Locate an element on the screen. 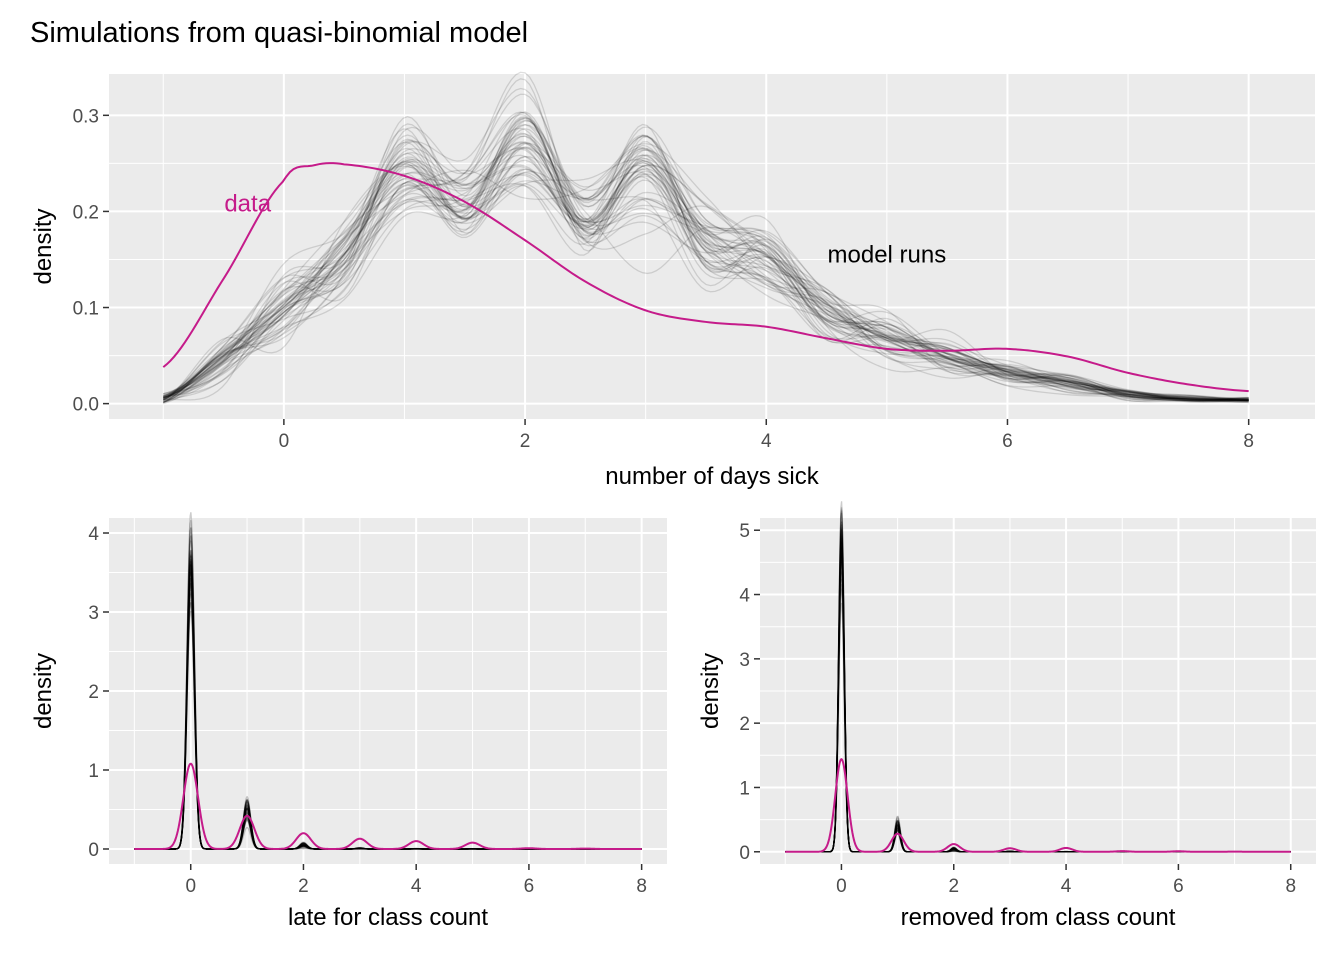  data-annotation: data is located at coordinates (247, 203).